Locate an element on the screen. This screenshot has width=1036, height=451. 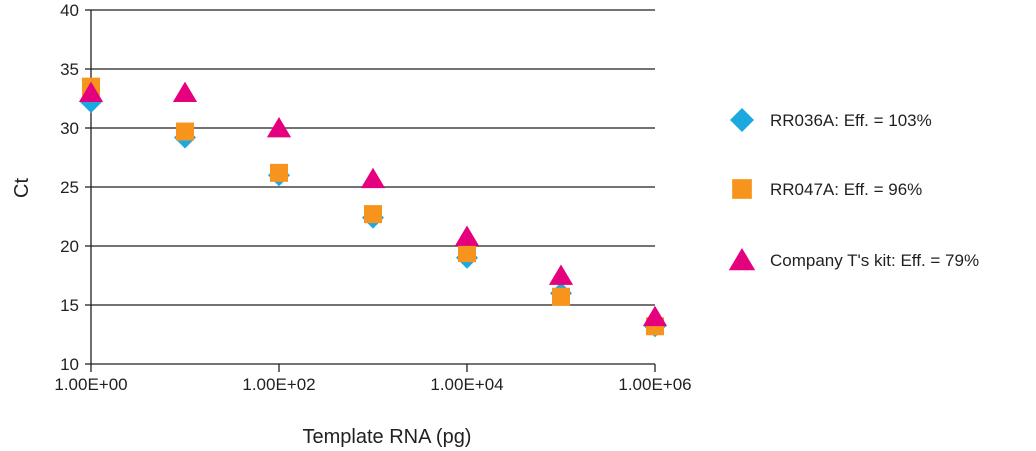
legend-item: RR047A: Eff. = 96% is located at coordinates (827, 189).